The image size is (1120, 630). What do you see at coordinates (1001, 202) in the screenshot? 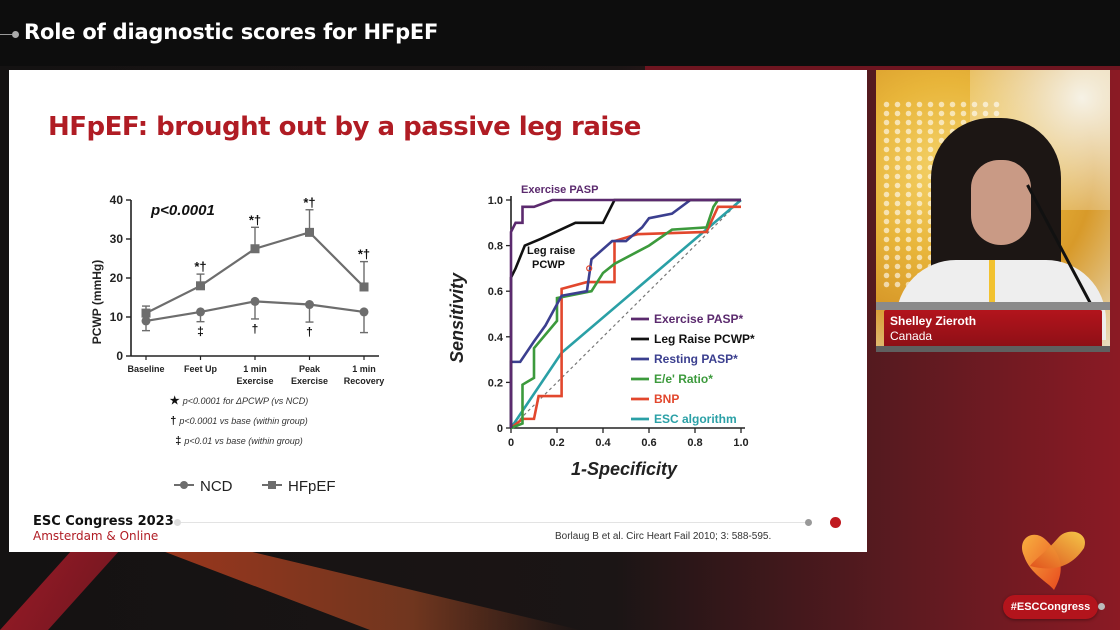
I see `speaker-face` at bounding box center [1001, 202].